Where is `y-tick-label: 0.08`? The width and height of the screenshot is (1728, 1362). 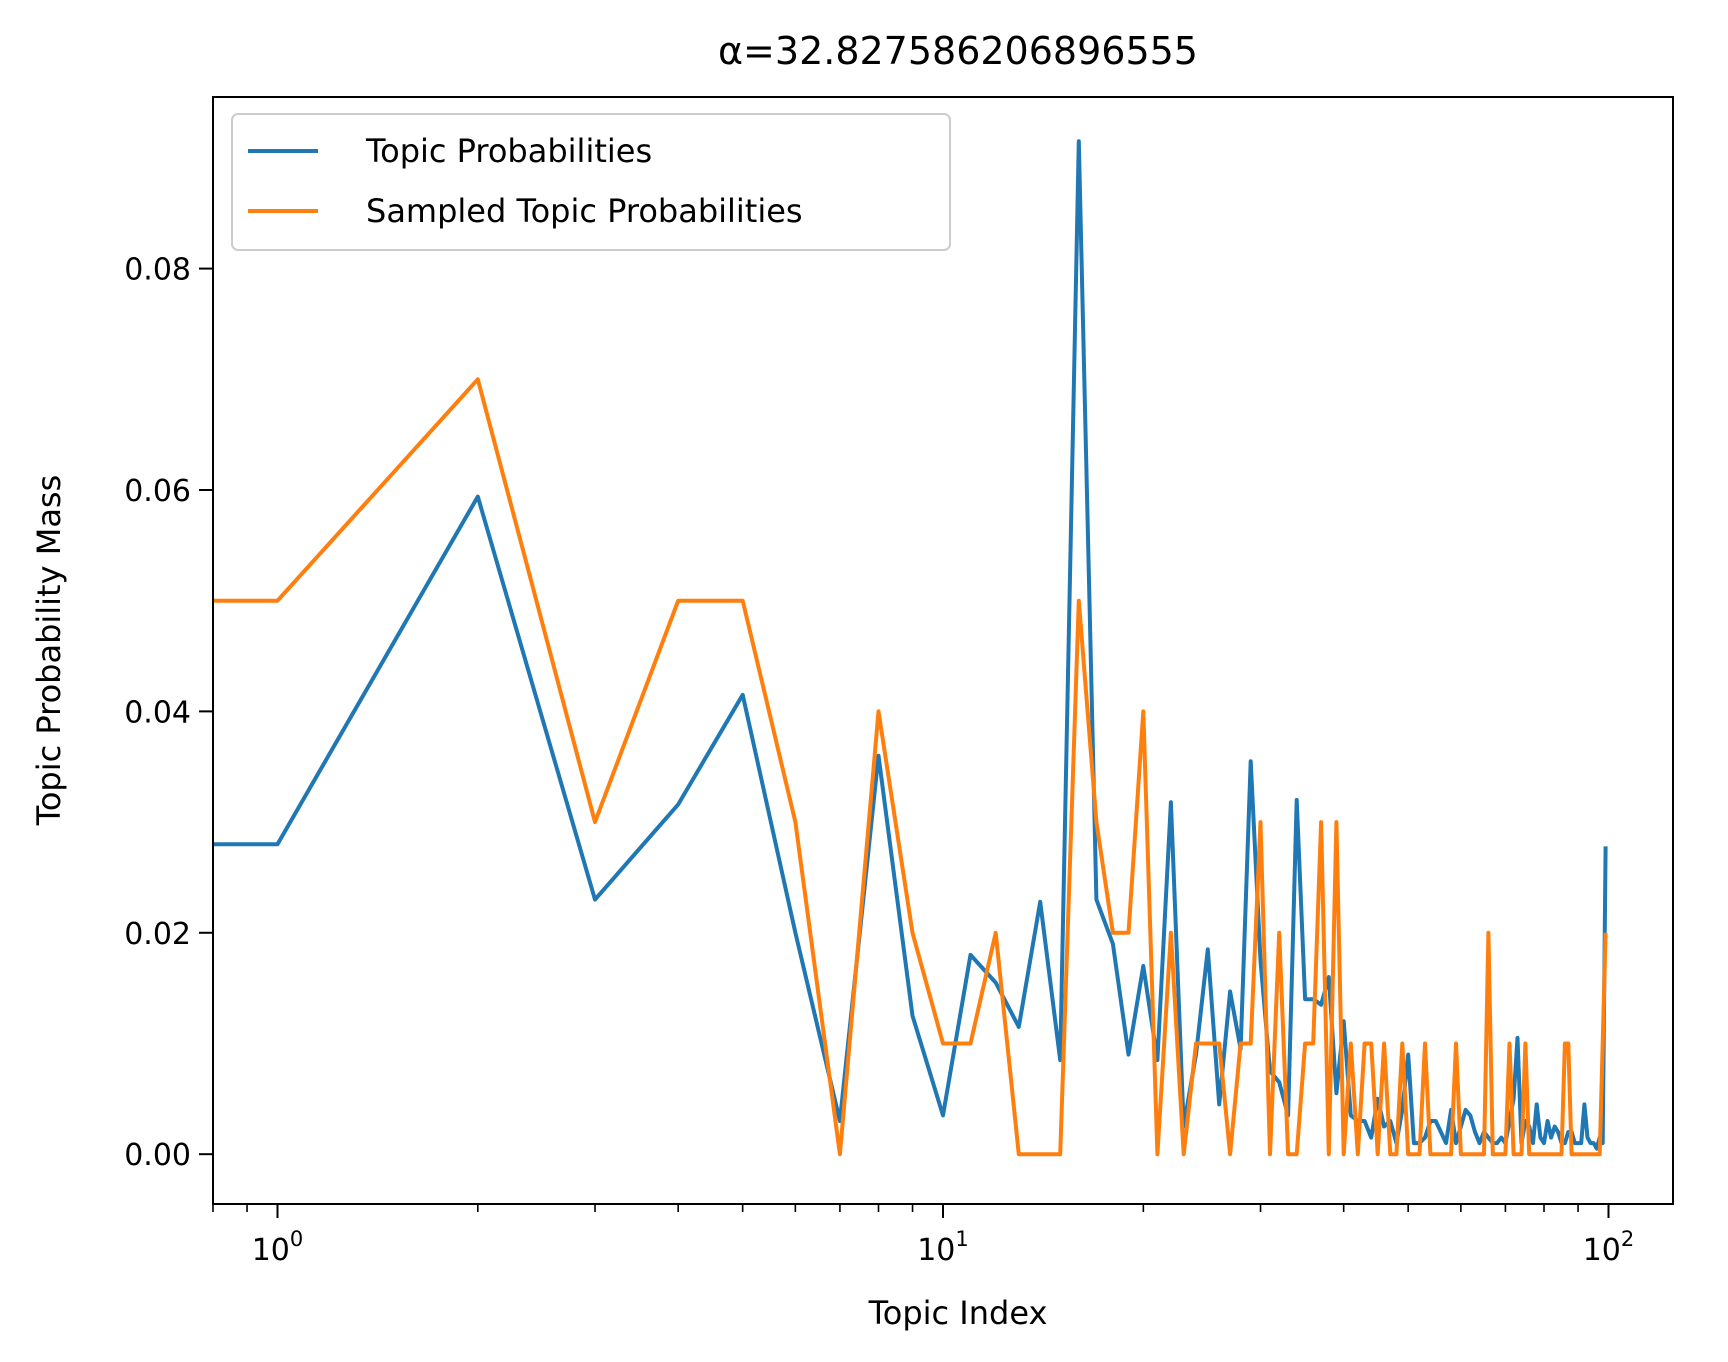 y-tick-label: 0.08 is located at coordinates (157, 270).